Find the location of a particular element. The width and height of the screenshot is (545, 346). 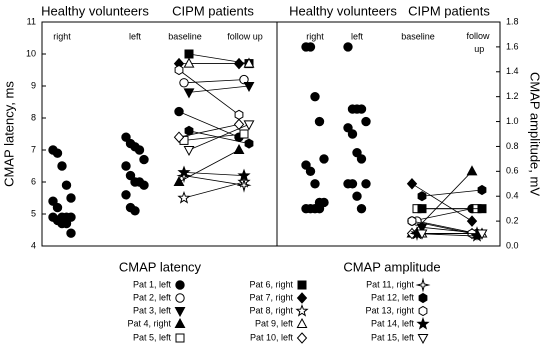

y2-tick-label: 0.8 is located at coordinates (512, 146).